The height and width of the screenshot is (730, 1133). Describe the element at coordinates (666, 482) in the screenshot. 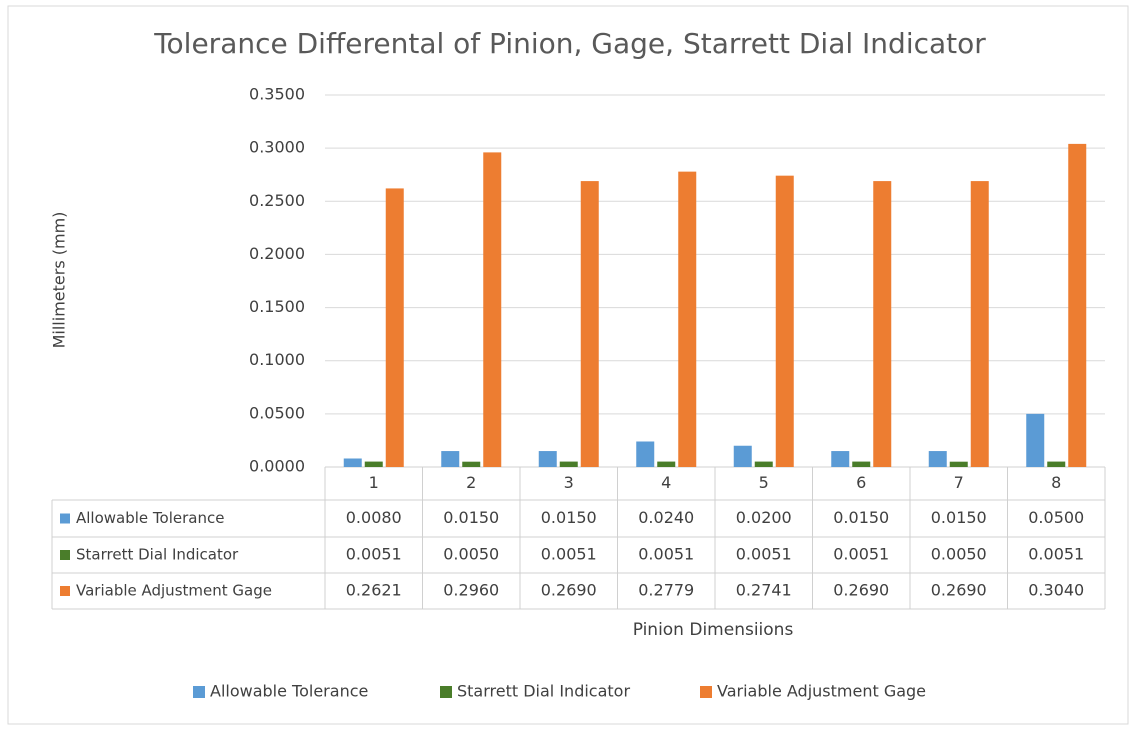

I see `x-tick-label: 4` at that location.